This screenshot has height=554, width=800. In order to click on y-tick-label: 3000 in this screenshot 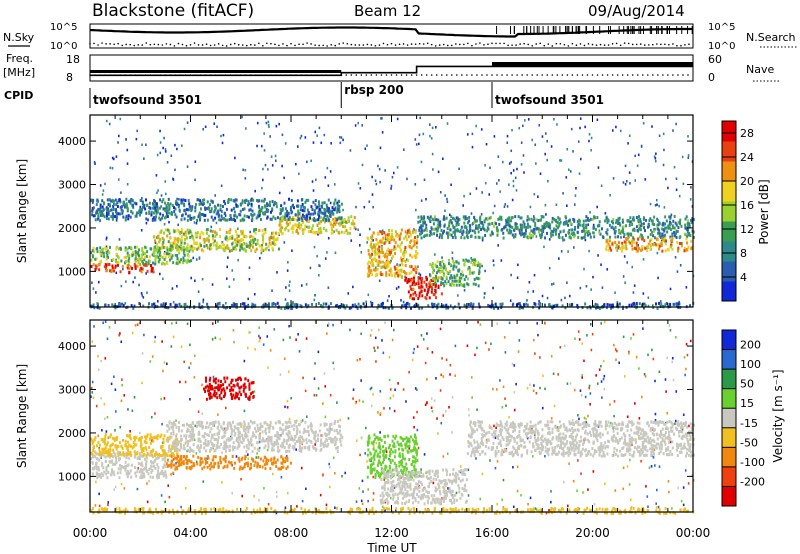, I will do `click(72, 185)`.